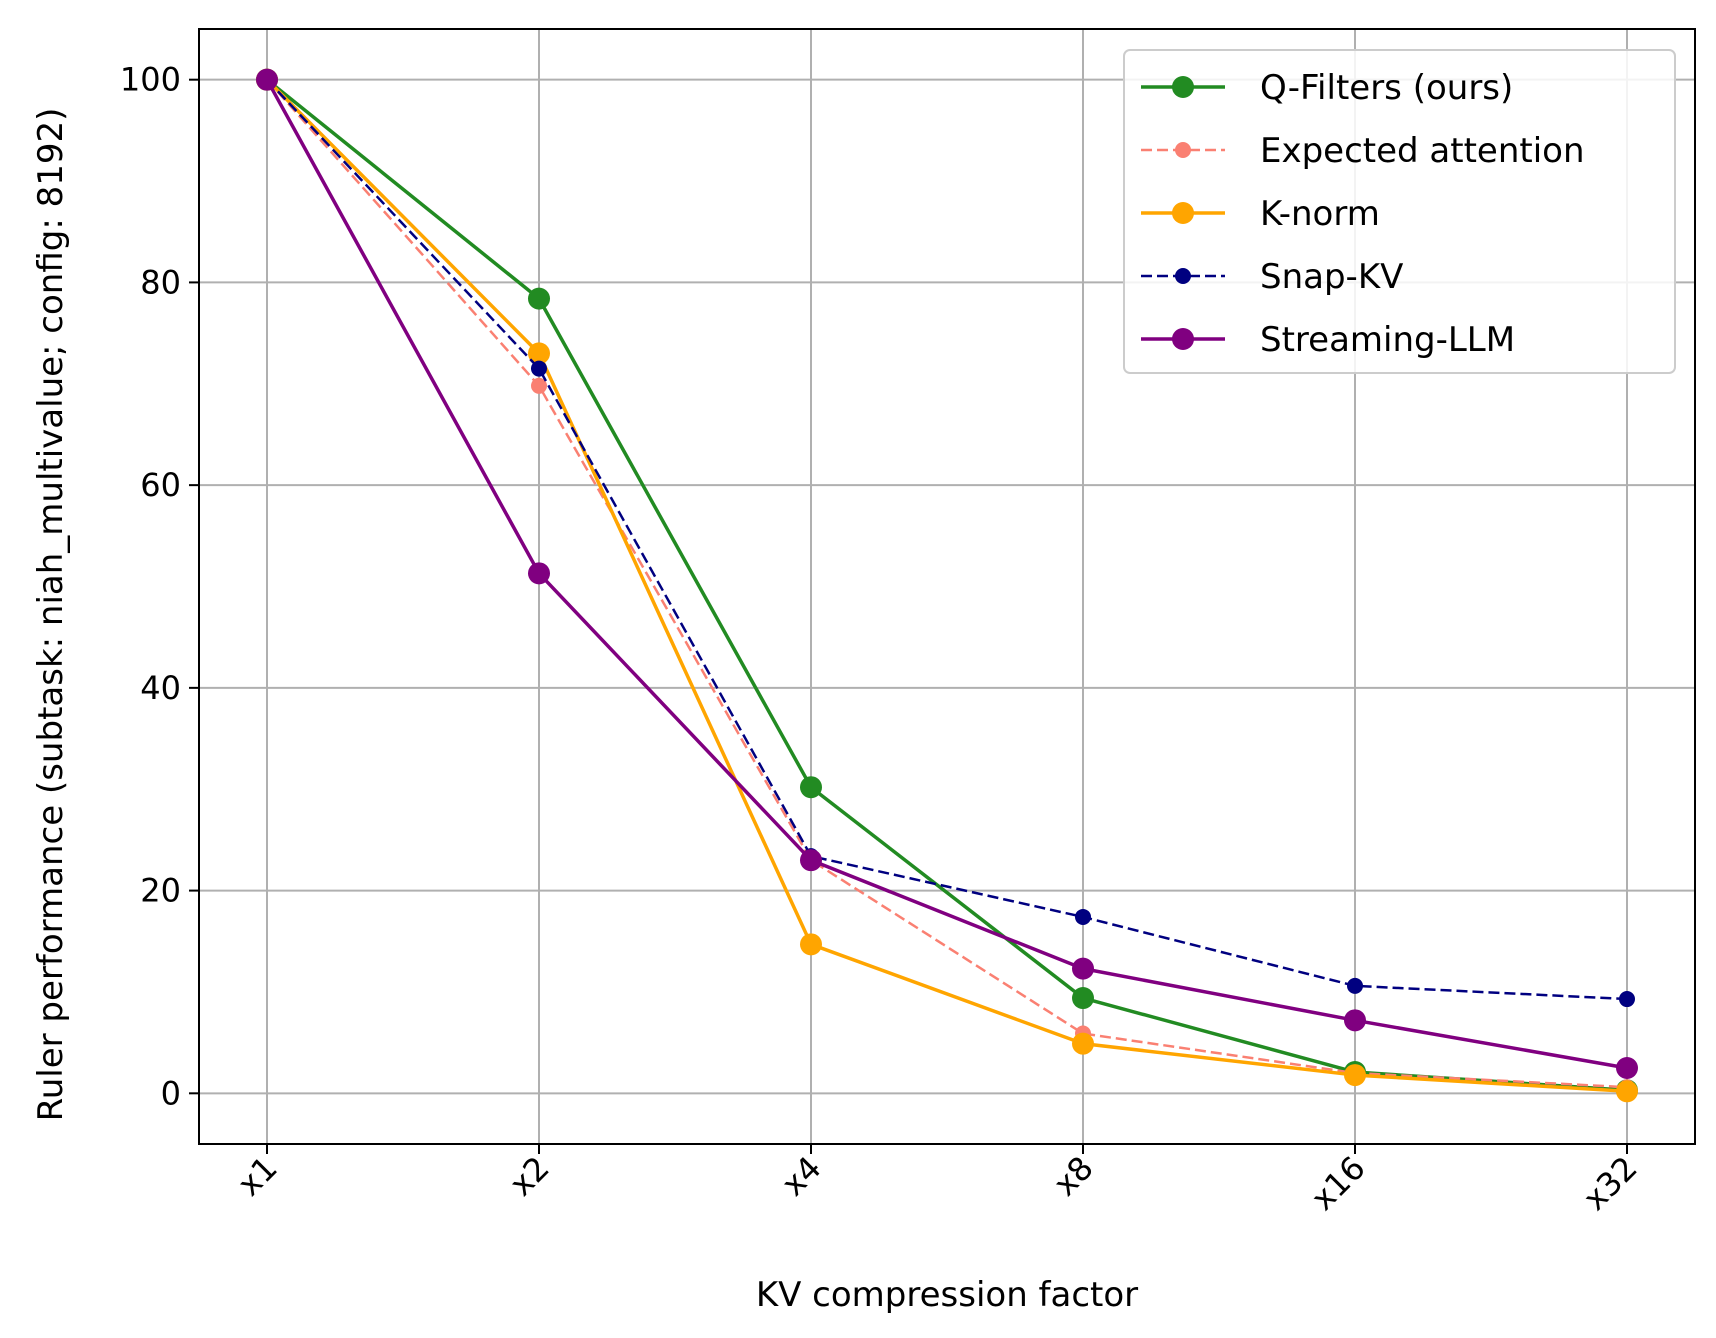 This screenshot has height=1338, width=1716. I want to click on x-tick-label: x16, so click(1338, 1183).